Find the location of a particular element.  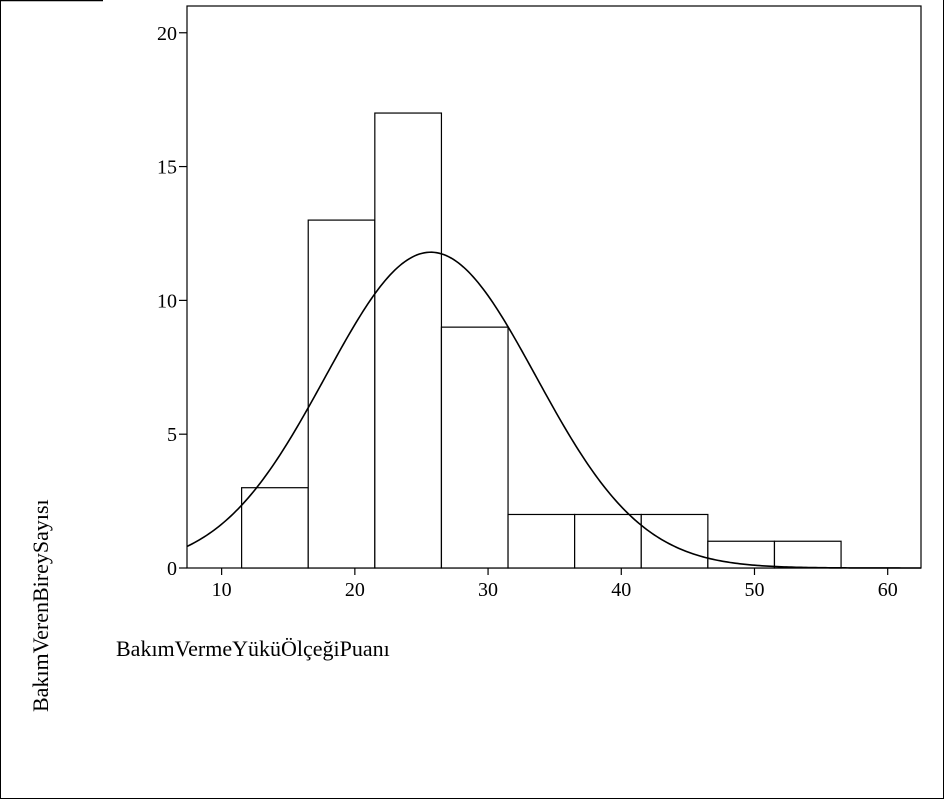

x-tick-label: 30 is located at coordinates (488, 590).